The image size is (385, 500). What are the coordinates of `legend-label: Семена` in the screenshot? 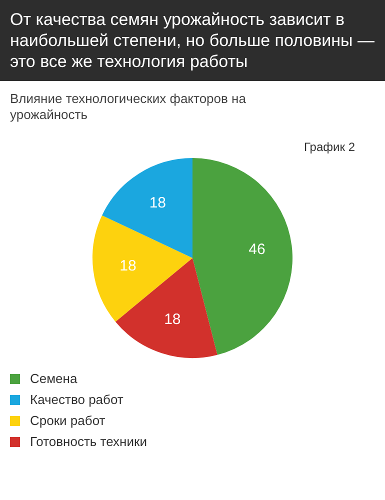 It's located at (54, 378).